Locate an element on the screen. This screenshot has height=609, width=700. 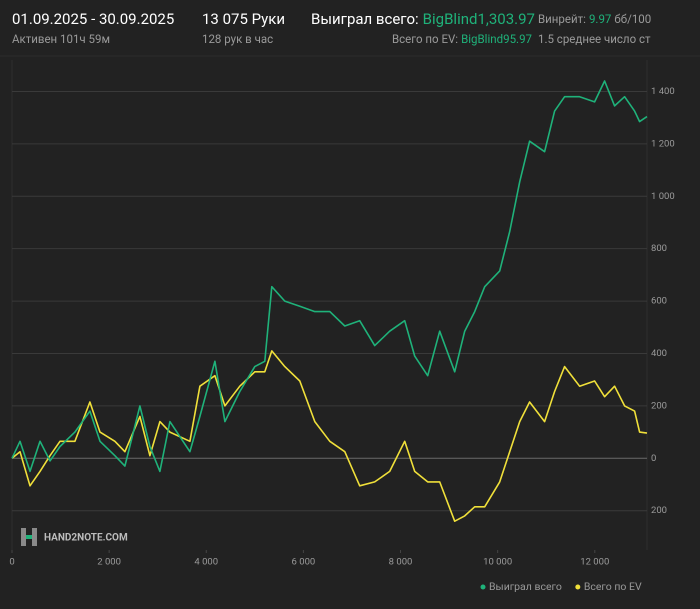
winrate-label: Винрейт: is located at coordinates (562, 19).